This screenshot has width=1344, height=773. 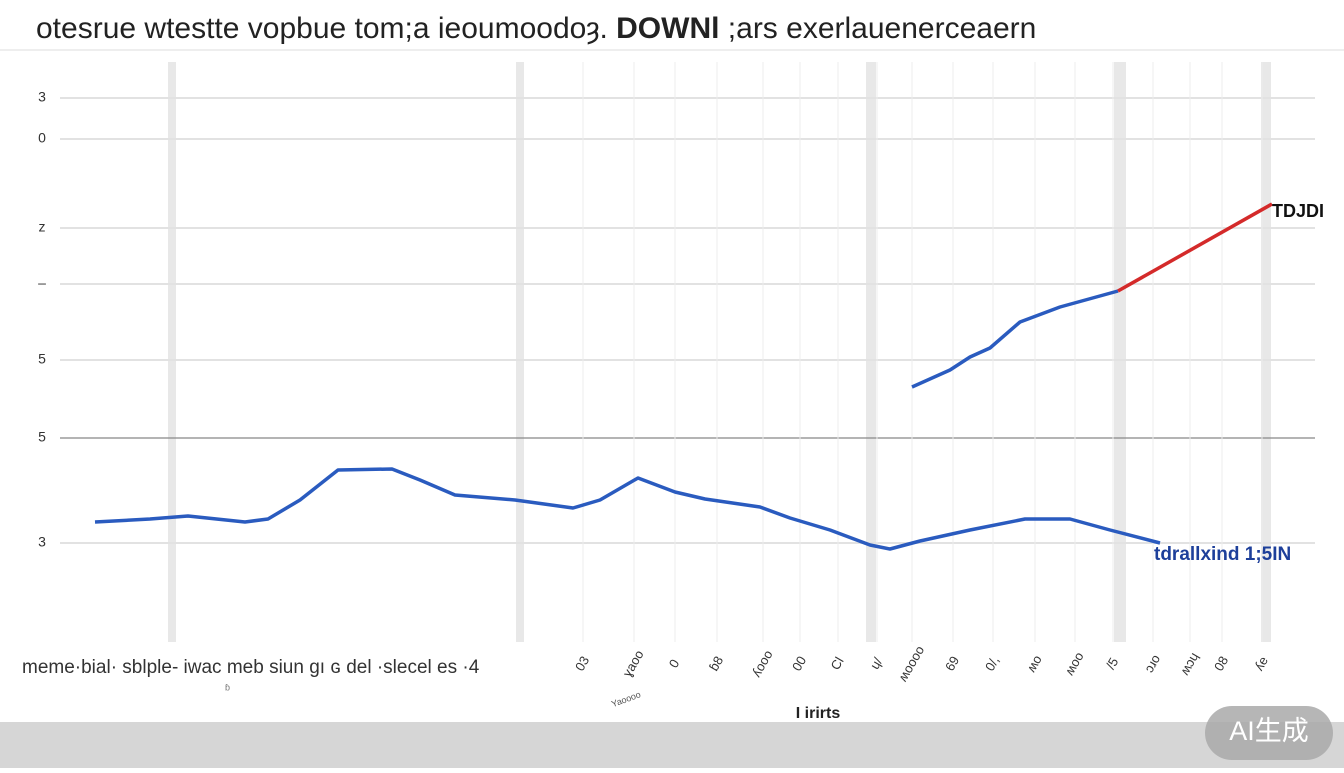 What do you see at coordinates (1298, 211) in the screenshot?
I see `annotation: TDJDI` at bounding box center [1298, 211].